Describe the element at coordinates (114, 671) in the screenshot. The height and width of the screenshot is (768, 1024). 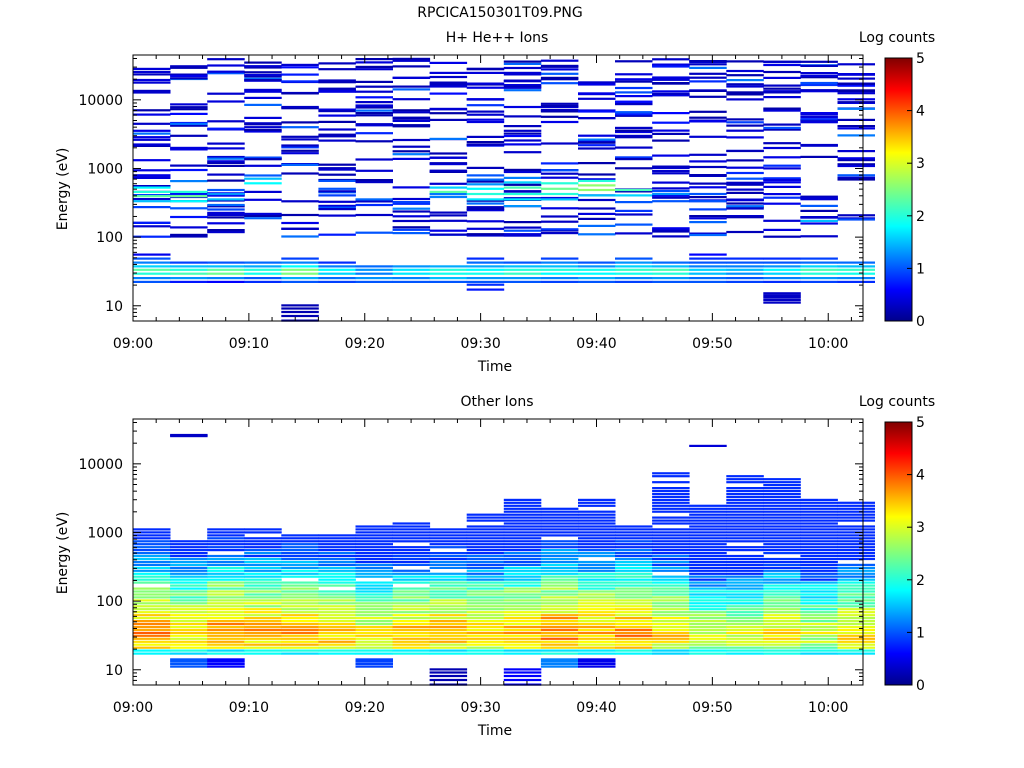
I see `y-tick-label: 10` at that location.